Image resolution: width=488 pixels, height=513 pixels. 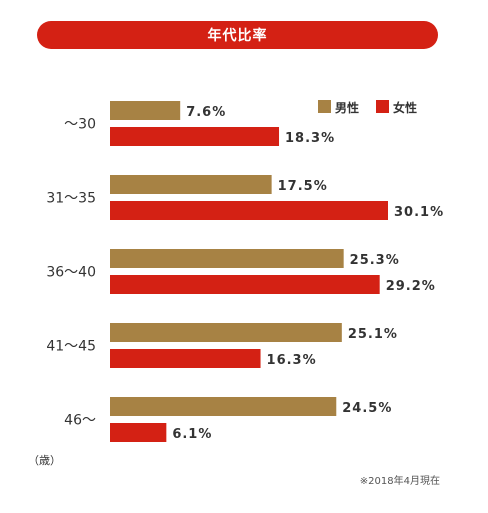 I want to click on value-label: 29.2%, so click(x=411, y=286).